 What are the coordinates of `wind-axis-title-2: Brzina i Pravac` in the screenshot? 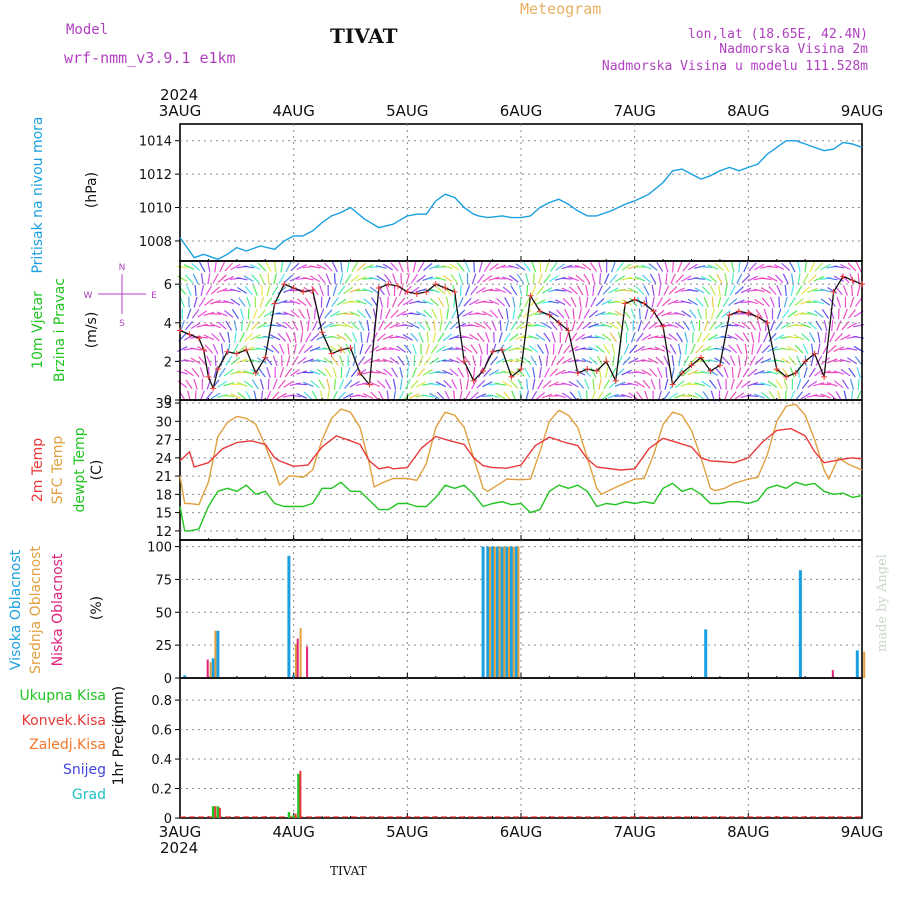 It's located at (60, 330).